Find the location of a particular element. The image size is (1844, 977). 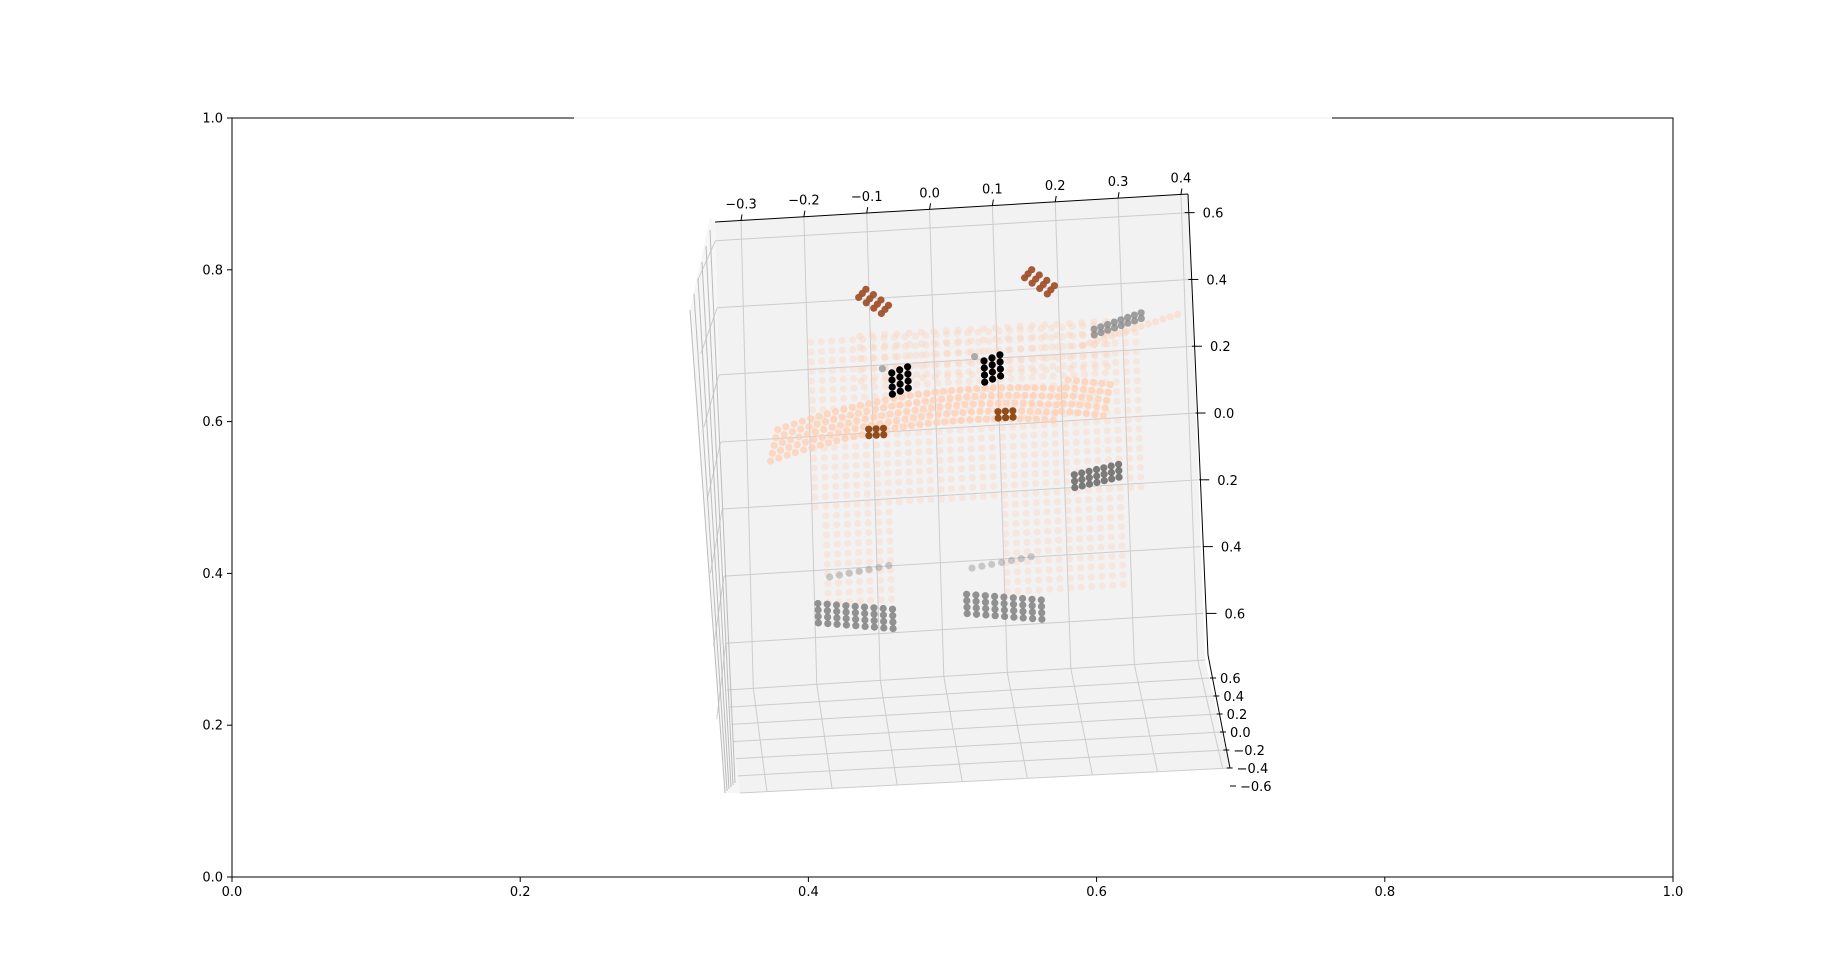

z-ticks-3d: 0.6 0.4 0.2 0.0 0.2 0.4 0.6 is located at coordinates (1214, 414).